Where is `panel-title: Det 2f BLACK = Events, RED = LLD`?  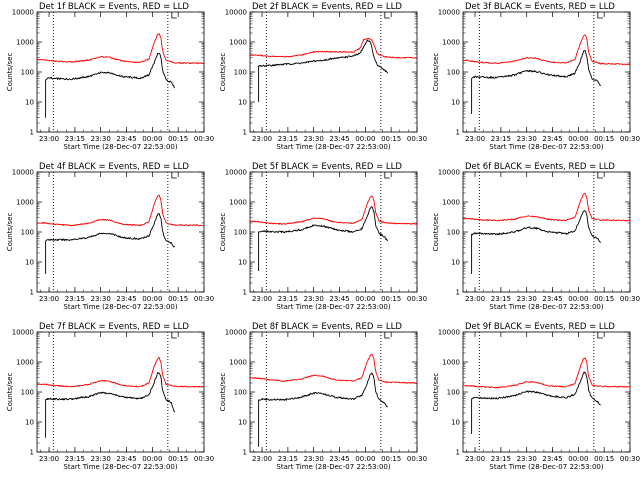 panel-title: Det 2f BLACK = Events, RED = LLD is located at coordinates (327, 7).